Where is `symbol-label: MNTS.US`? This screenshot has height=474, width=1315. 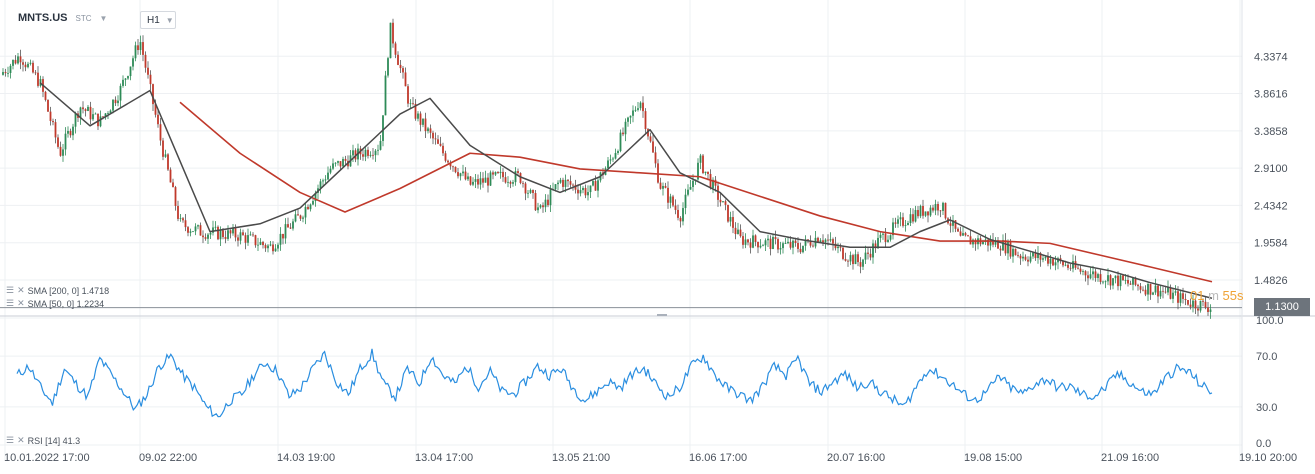 symbol-label: MNTS.US is located at coordinates (43, 18).